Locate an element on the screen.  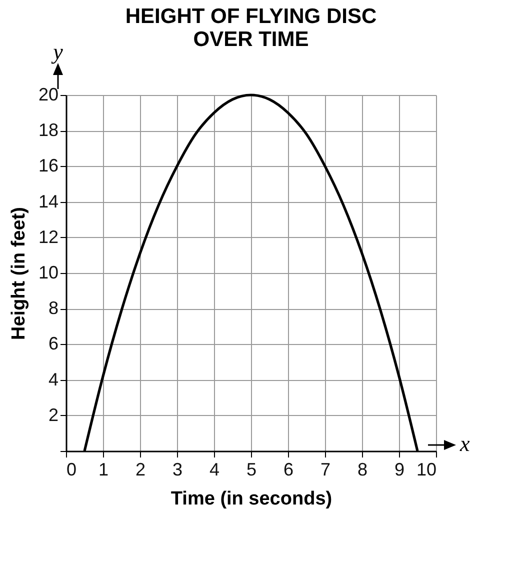
text: y is located at coordinates (57, 51).